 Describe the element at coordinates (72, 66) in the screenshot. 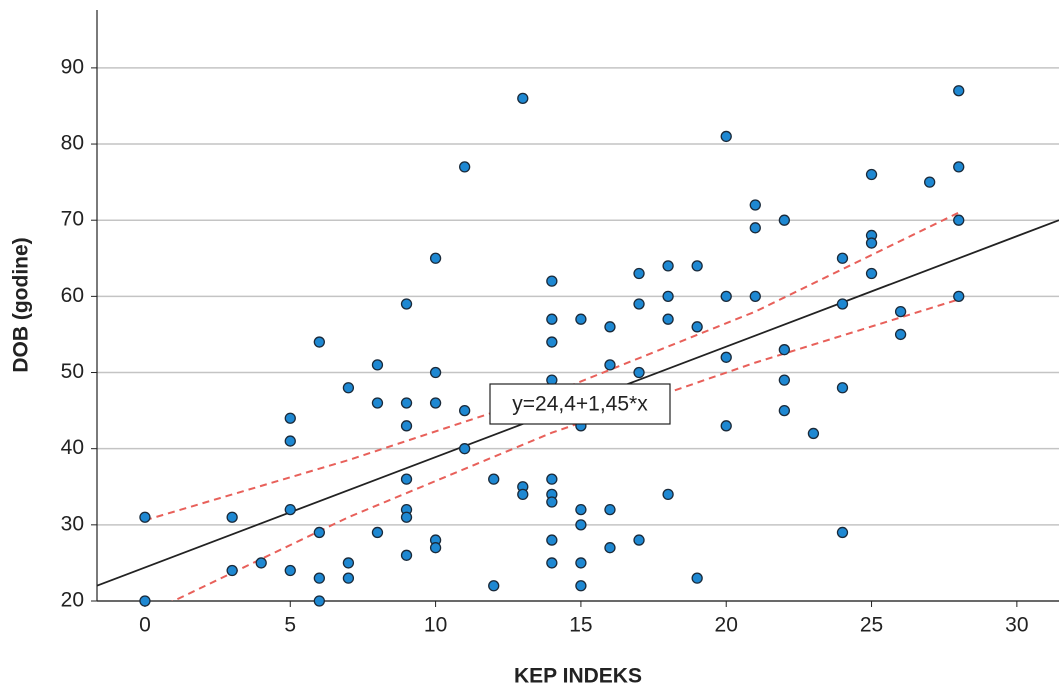

I see `y-tick-label: 90` at that location.